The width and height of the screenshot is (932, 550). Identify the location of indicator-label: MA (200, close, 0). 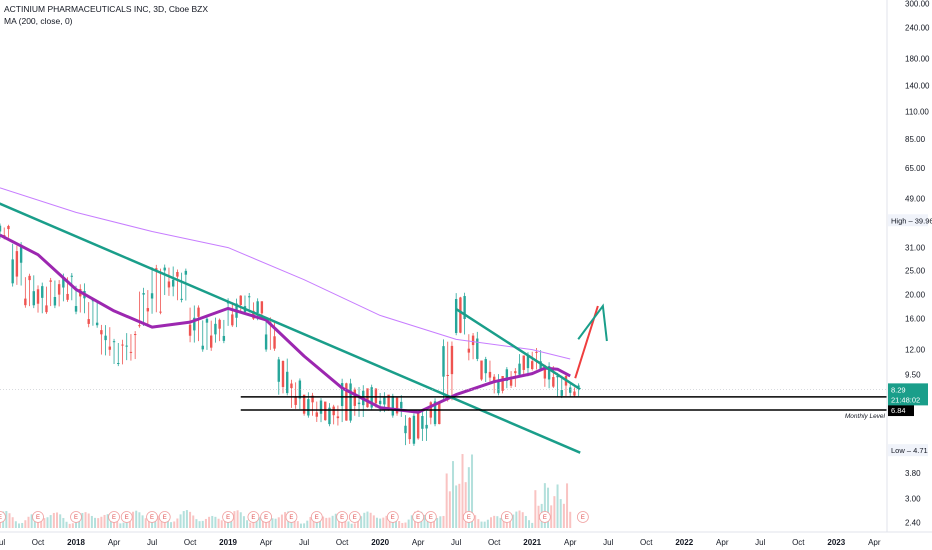
(38, 21).